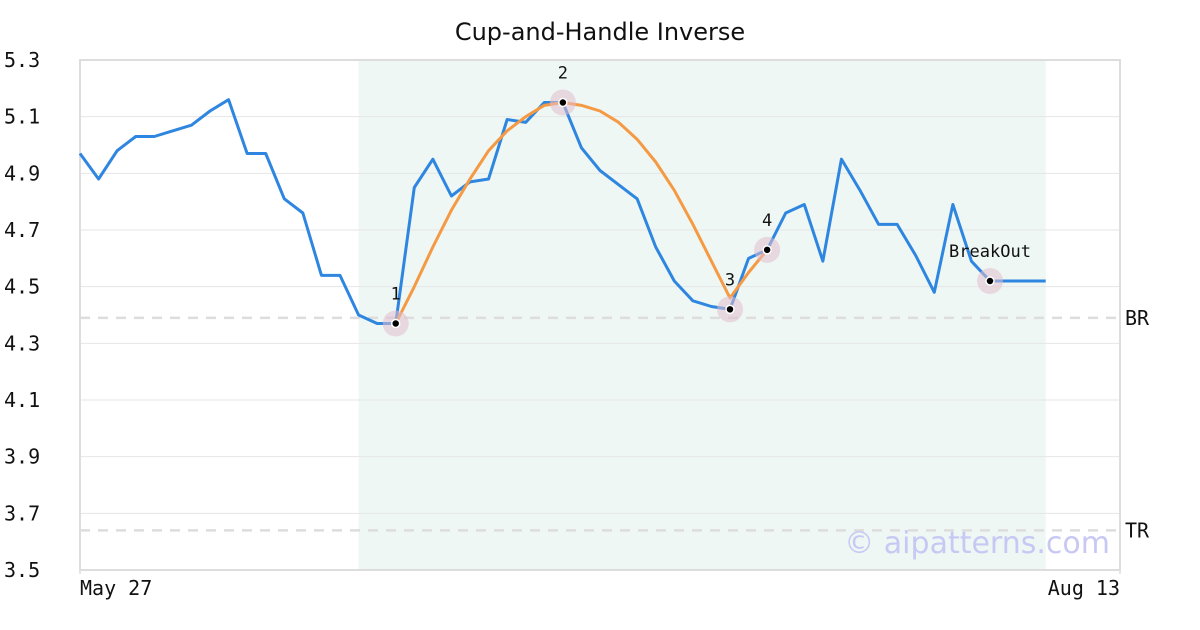 Image resolution: width=1200 pixels, height=630 pixels. I want to click on y-tick-label: 4.5, so click(22, 287).